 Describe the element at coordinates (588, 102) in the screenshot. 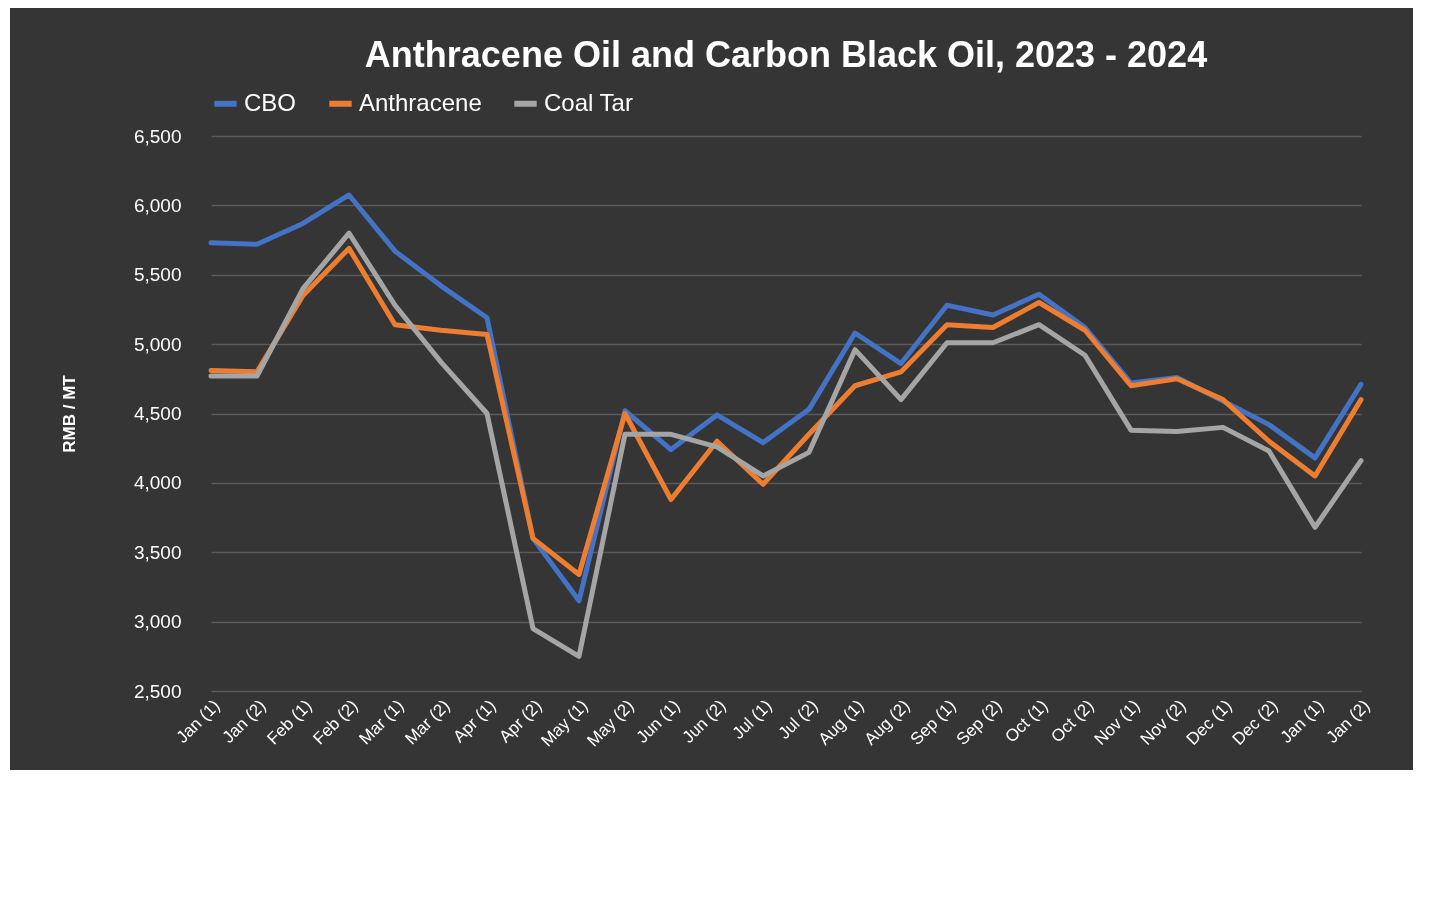

I see `legend-label: Coal Tar` at that location.